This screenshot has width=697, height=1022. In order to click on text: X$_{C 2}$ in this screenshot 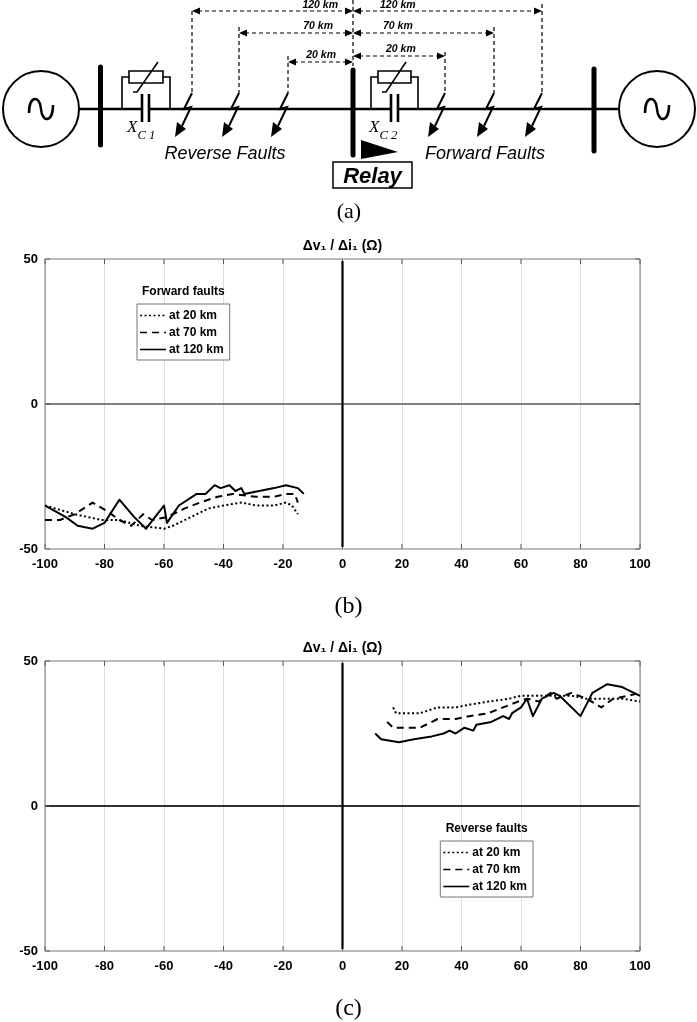, I will do `click(383, 129)`.